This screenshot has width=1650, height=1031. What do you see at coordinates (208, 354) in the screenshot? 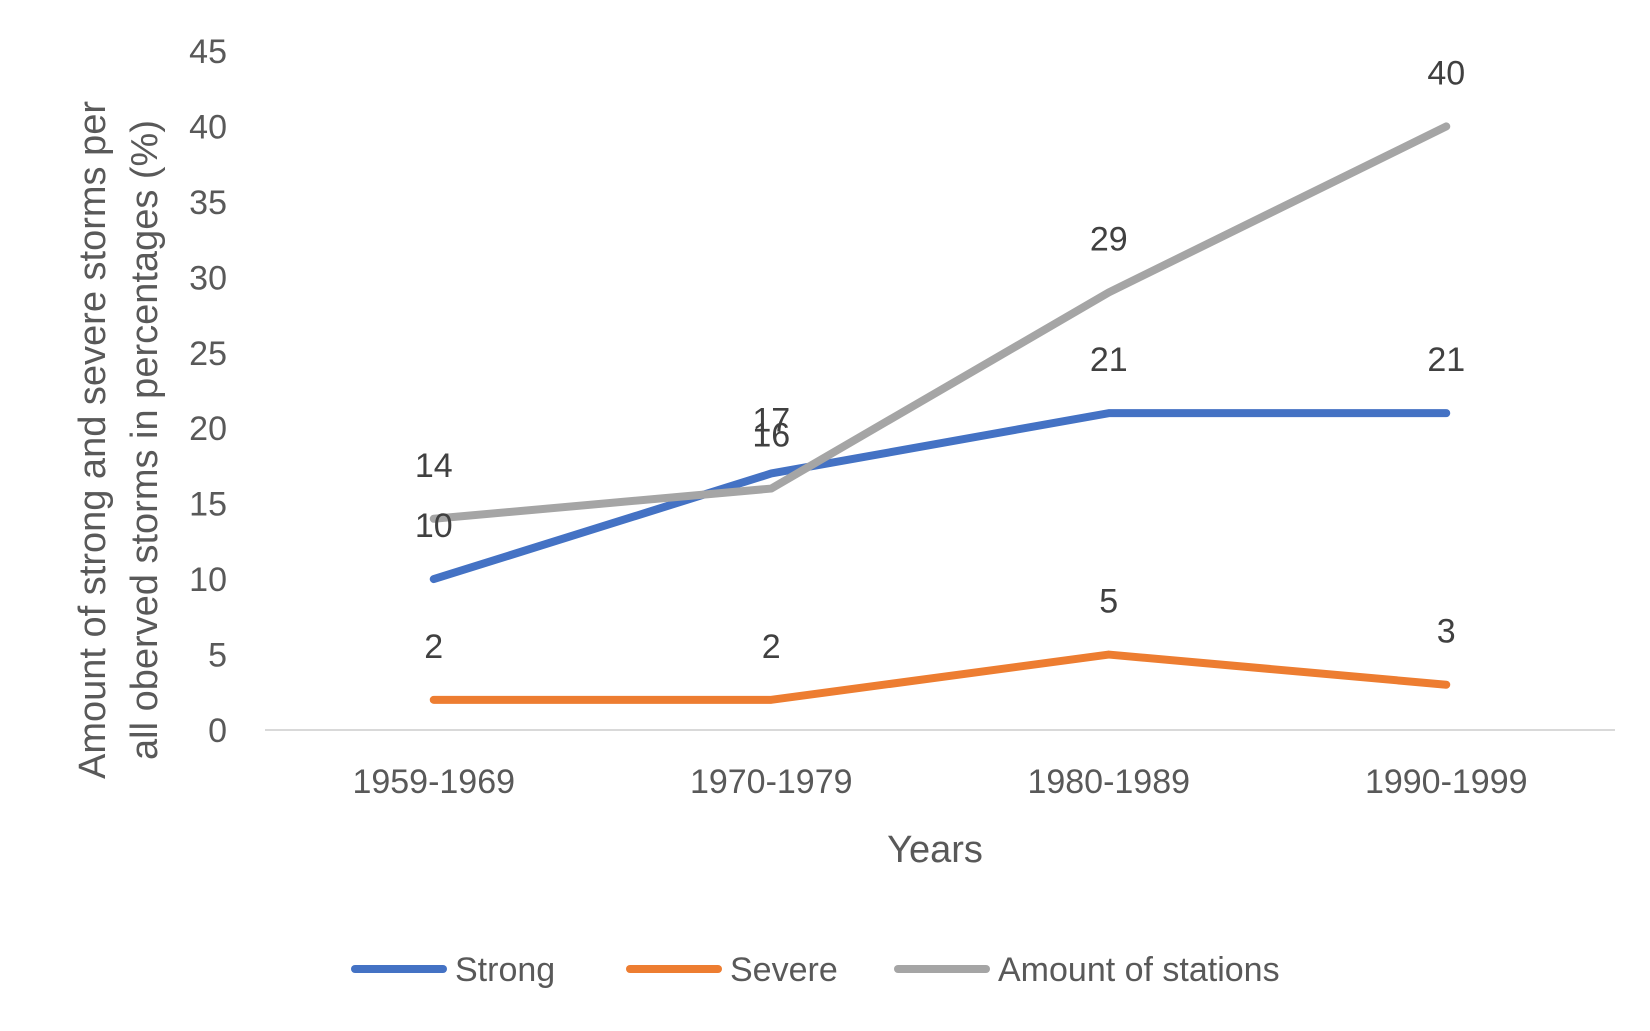
I see `y-tick-label: 25` at bounding box center [208, 354].